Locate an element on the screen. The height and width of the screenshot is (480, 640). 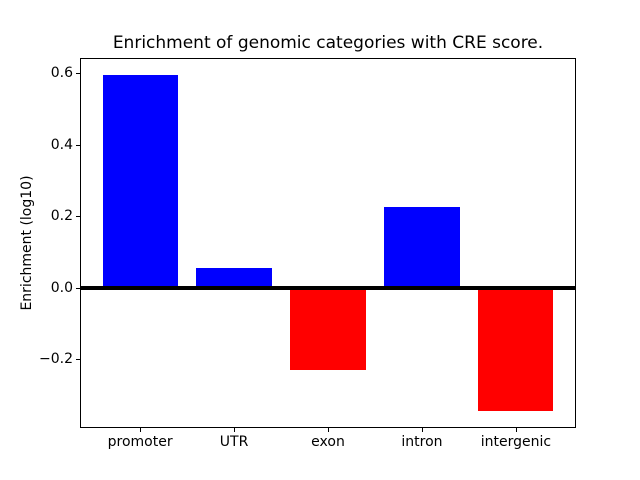
bar-intergenic is located at coordinates (516, 349).